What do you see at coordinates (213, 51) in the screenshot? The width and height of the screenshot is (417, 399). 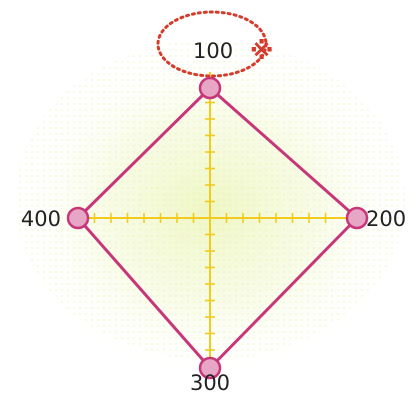 I see `vertex-top-label: 100` at bounding box center [213, 51].